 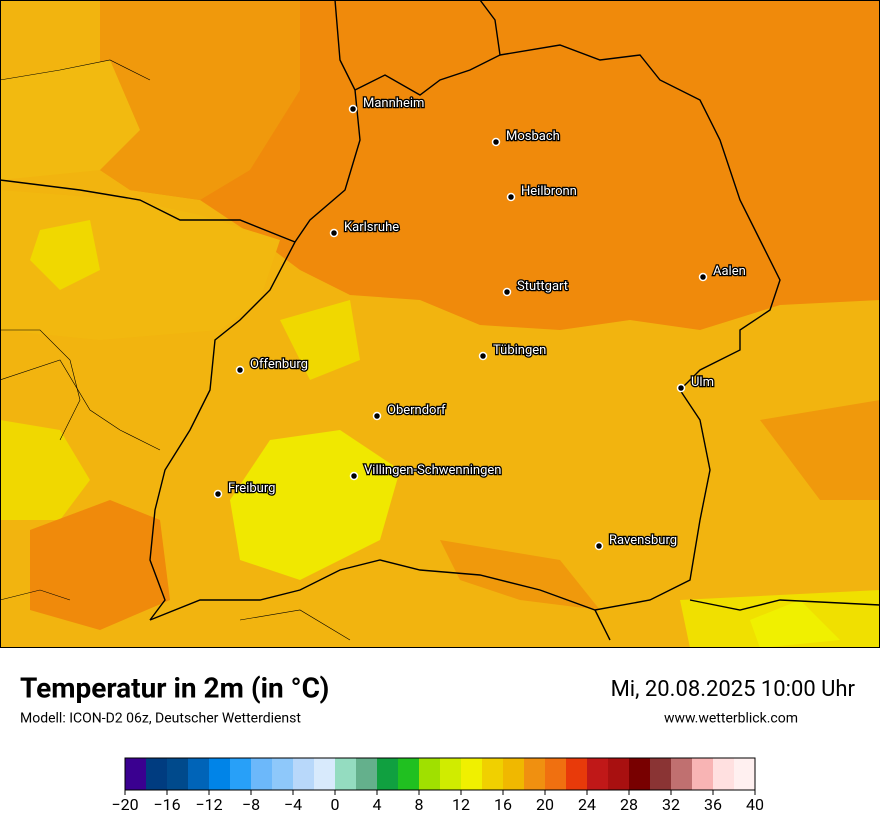 I want to click on city-label: Villingen-Schwenningen, so click(x=432, y=470).